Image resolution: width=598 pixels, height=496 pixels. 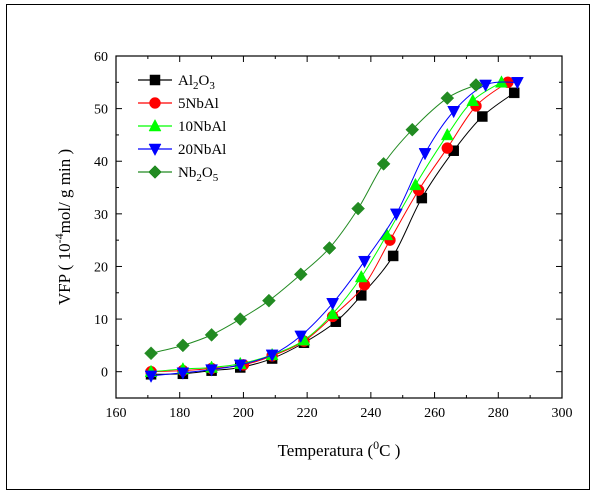 I want to click on legend-item: 20NbAl, so click(x=182, y=150).